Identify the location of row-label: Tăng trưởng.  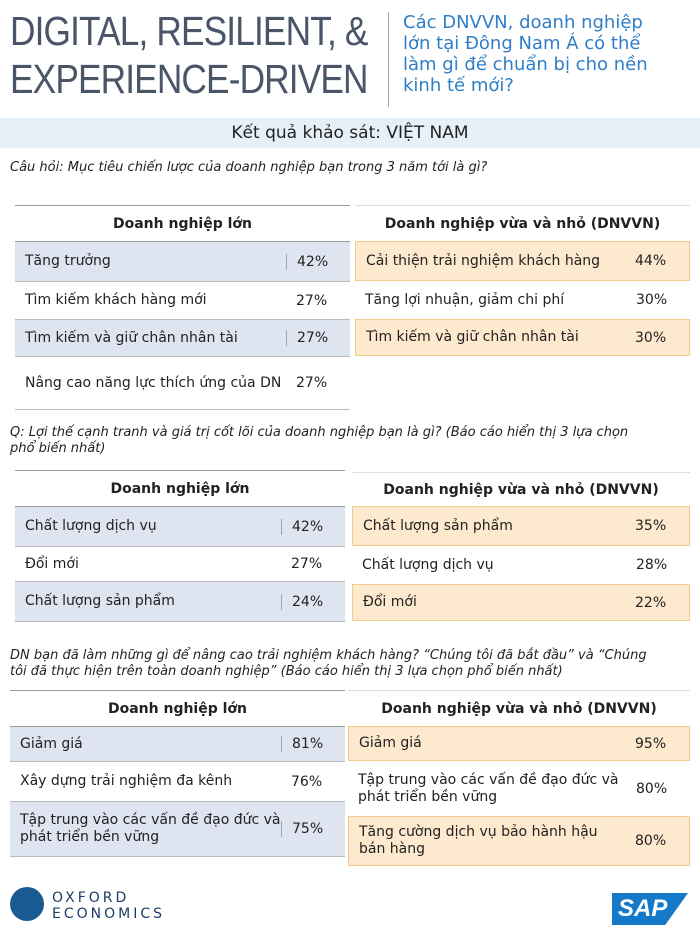
(68, 261).